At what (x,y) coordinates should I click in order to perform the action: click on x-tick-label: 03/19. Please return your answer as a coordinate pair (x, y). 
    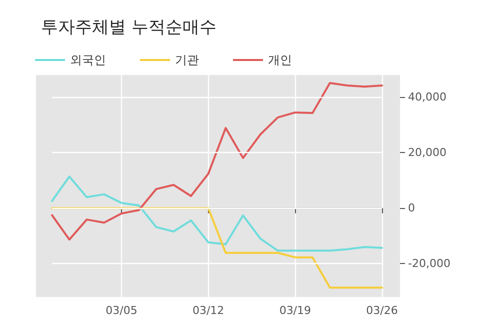
    Looking at the image, I should click on (295, 310).